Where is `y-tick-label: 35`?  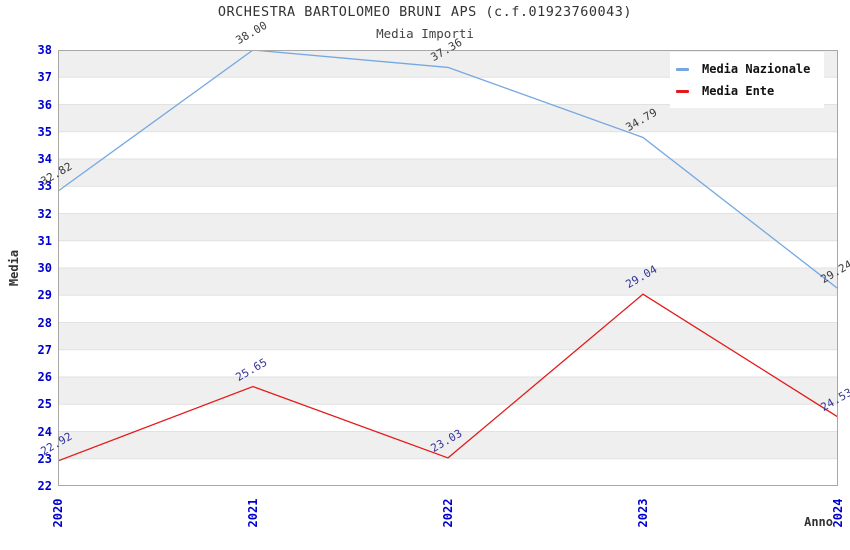 y-tick-label: 35 is located at coordinates (44, 131).